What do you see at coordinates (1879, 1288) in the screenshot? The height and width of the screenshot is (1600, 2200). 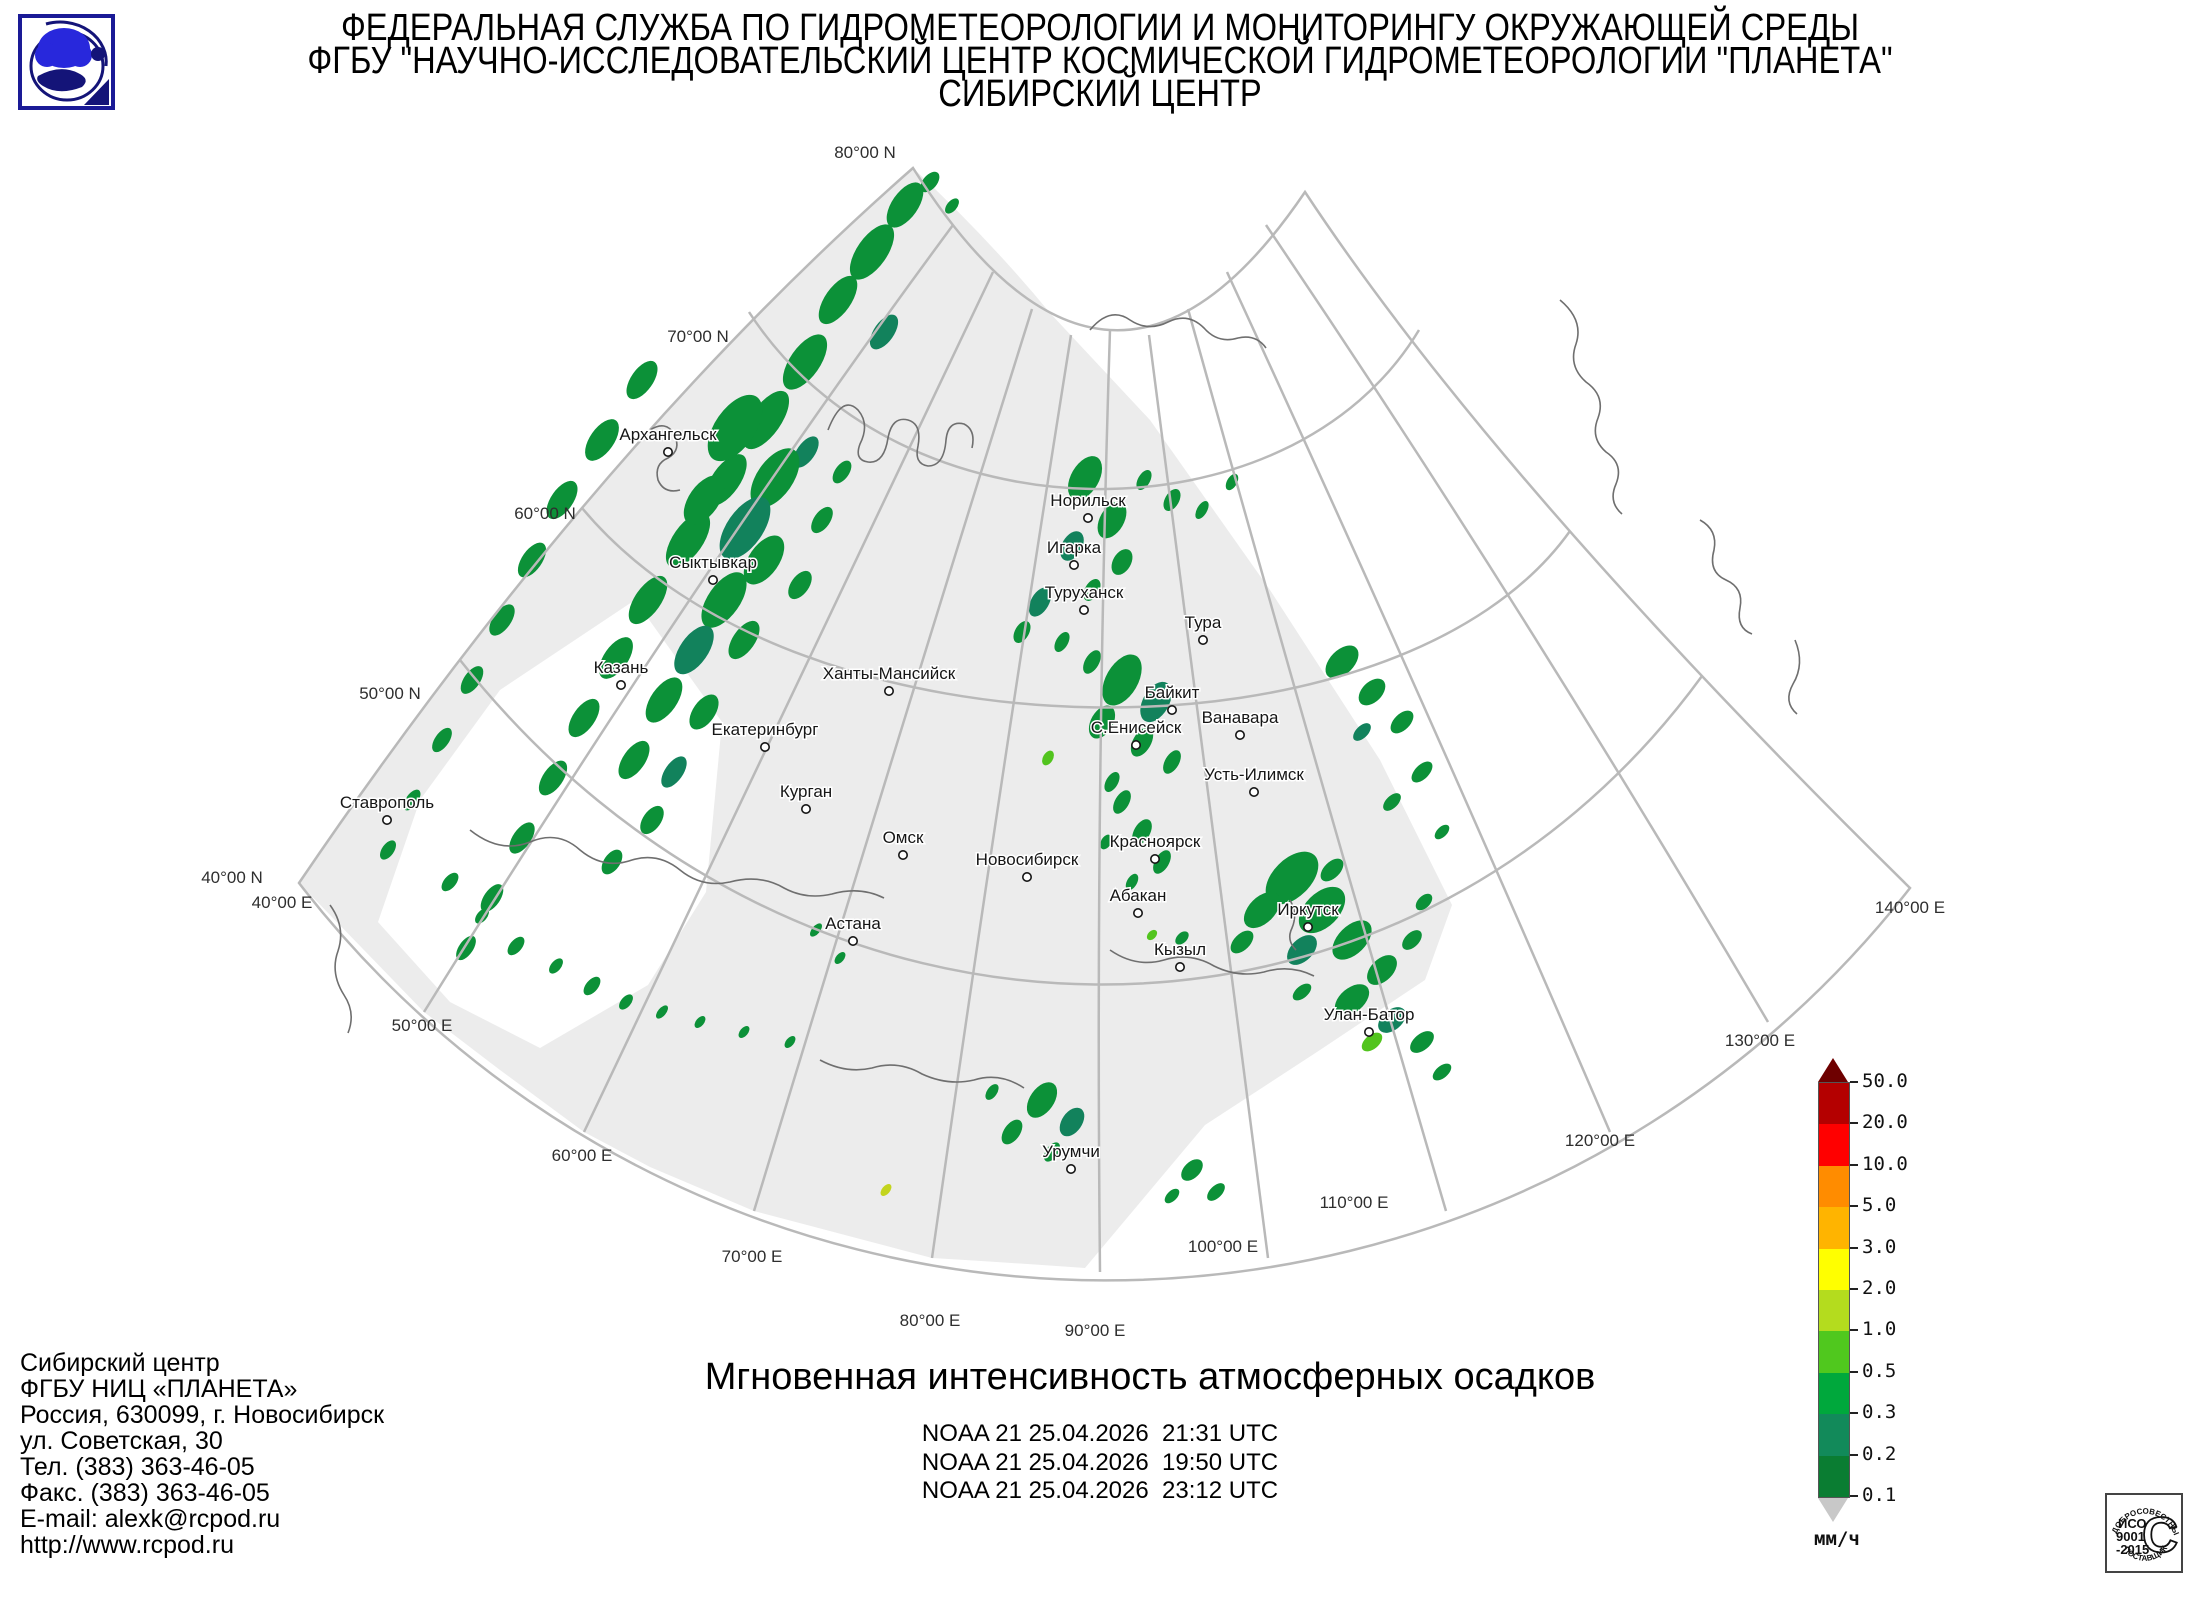 I see `legend-tick-label: 2.0` at bounding box center [1879, 1288].